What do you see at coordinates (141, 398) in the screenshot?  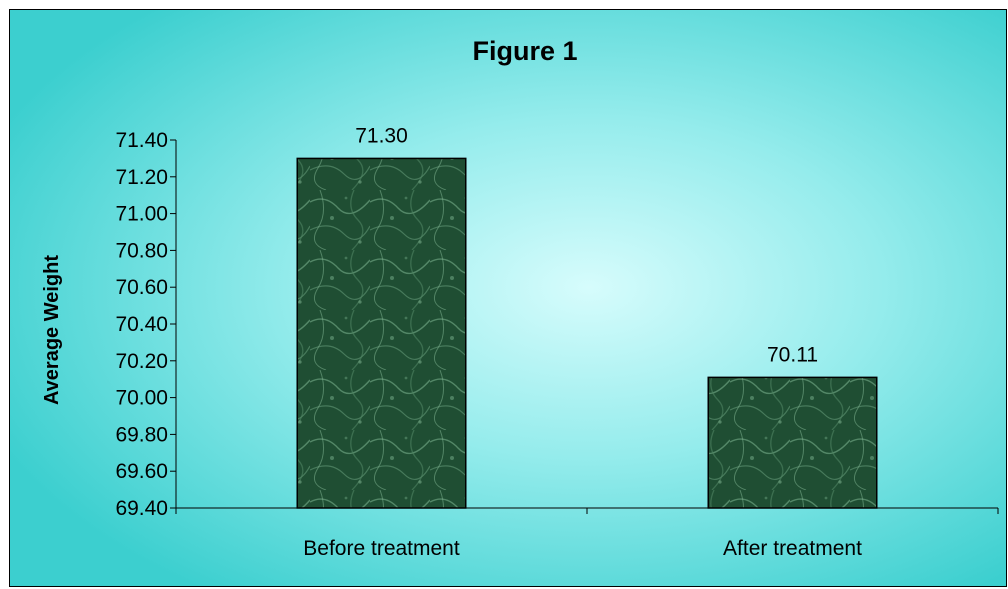 I see `y-tick-label: 70.00` at bounding box center [141, 398].